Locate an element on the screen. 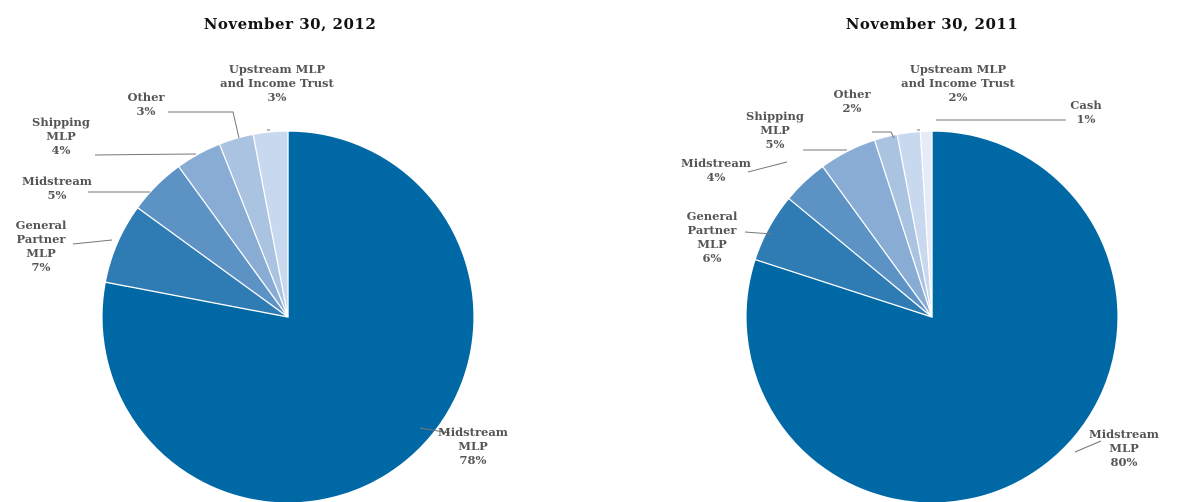 This screenshot has height=502, width=1182. slice-label-other: Other 3% is located at coordinates (146, 104).